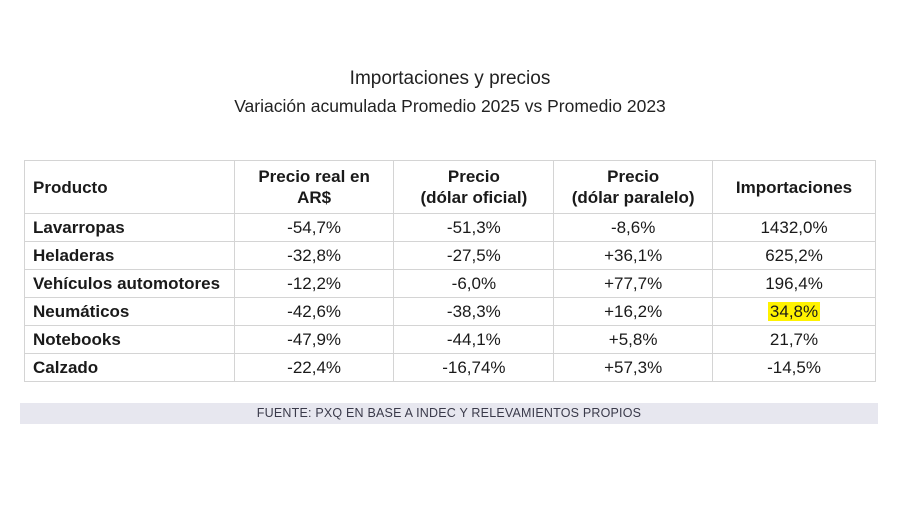  I want to click on cell-precio-real: -22,4%, so click(314, 367).